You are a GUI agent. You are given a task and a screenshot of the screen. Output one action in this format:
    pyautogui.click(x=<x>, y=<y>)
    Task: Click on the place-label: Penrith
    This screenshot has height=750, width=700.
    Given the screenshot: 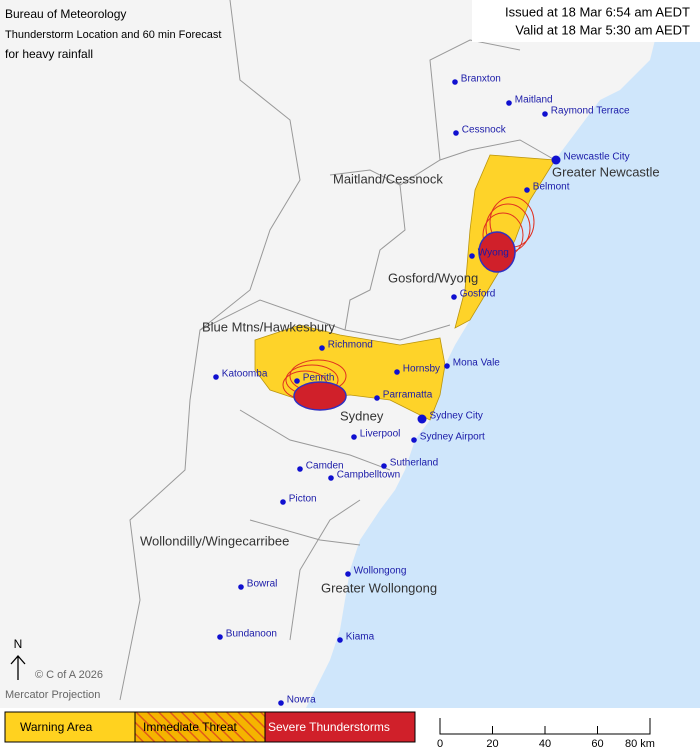 What is the action you would take?
    pyautogui.click(x=319, y=378)
    